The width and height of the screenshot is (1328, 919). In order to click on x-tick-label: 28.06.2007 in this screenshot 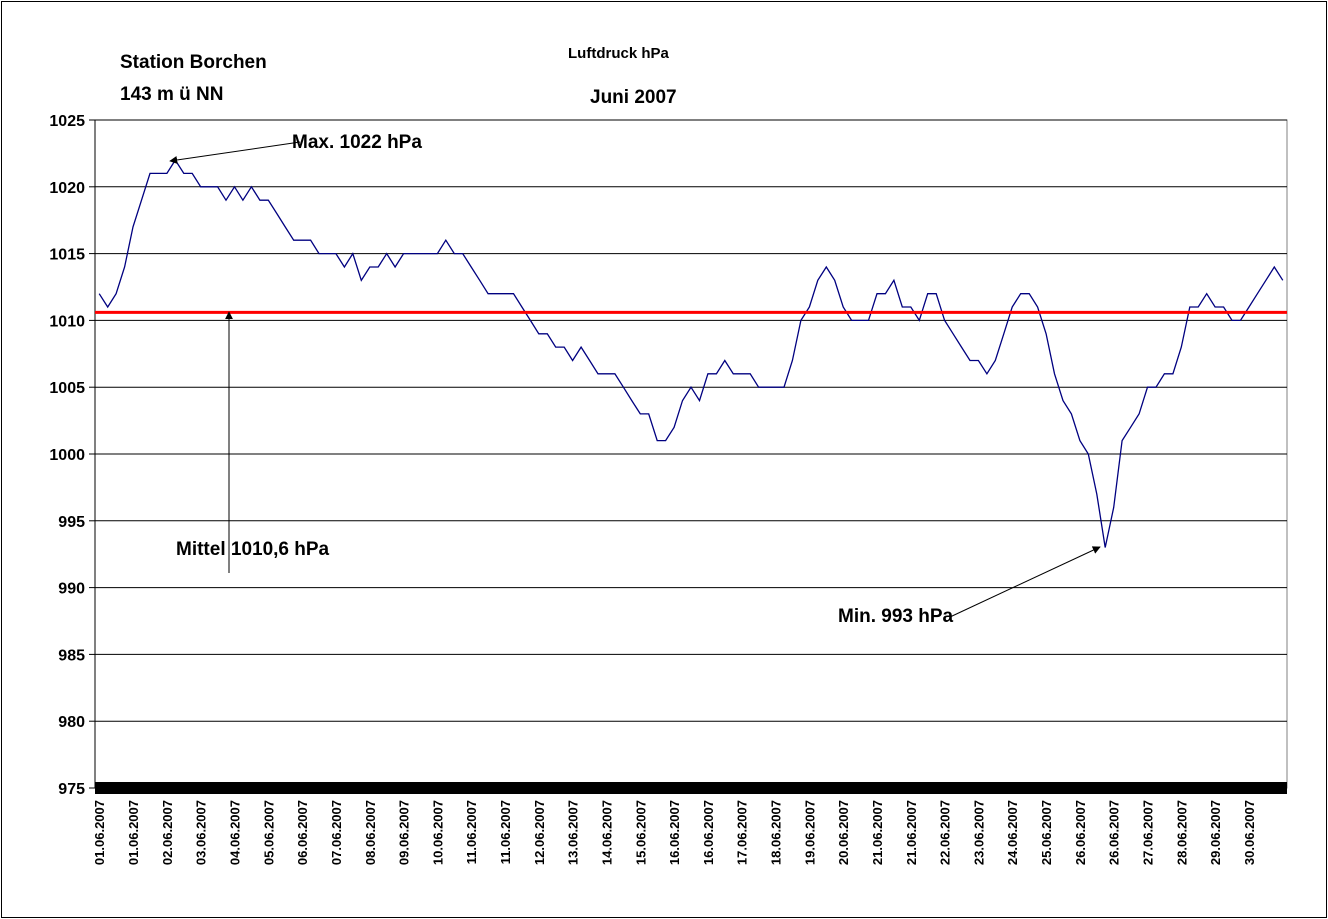, I will do `click(1181, 832)`.